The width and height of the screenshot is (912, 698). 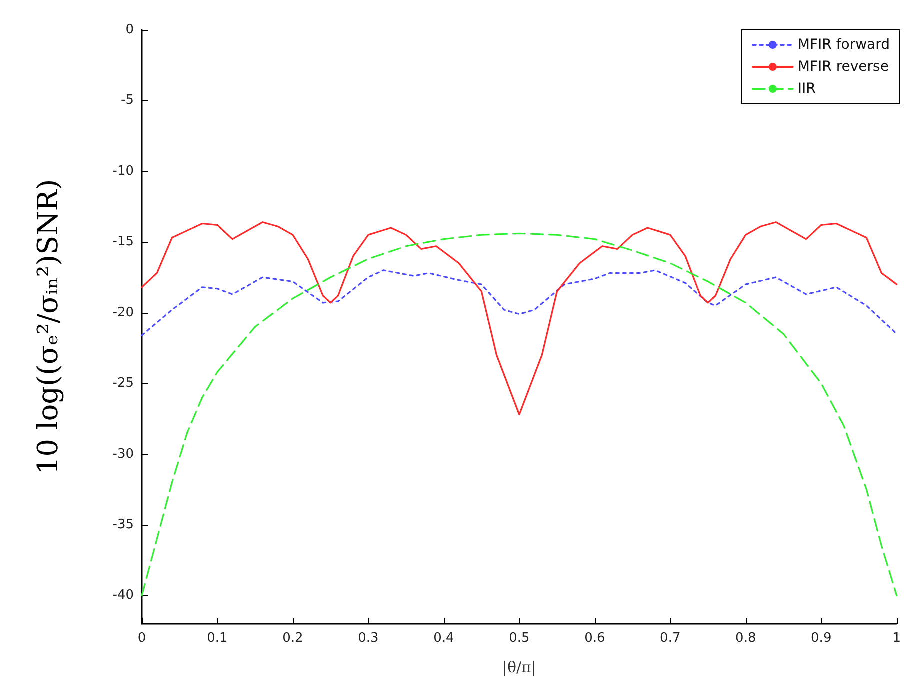 What do you see at coordinates (142, 638) in the screenshot?
I see `x-tick-label: 0` at bounding box center [142, 638].